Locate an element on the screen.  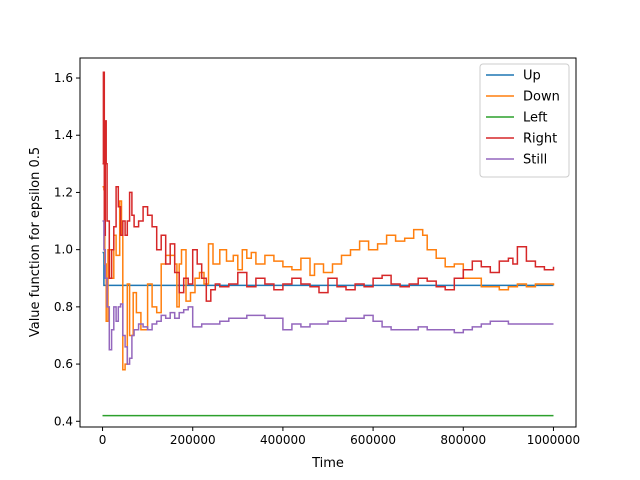
legend-label-right: Right is located at coordinates (540, 139).